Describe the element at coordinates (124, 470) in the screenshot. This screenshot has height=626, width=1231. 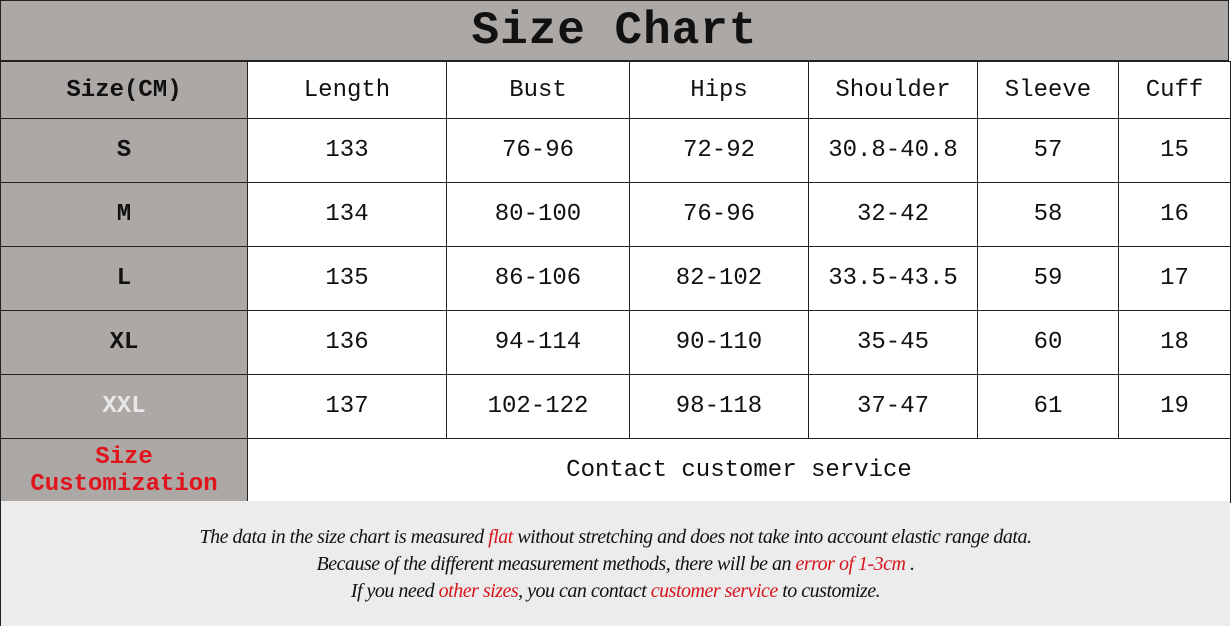
I see `customization-label: Size Customization` at that location.